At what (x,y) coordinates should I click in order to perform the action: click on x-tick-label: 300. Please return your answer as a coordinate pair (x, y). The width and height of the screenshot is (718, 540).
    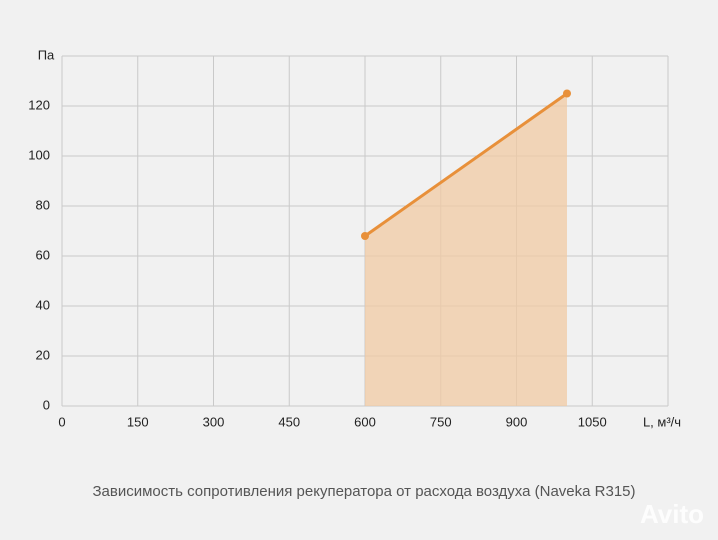
    Looking at the image, I should click on (214, 421).